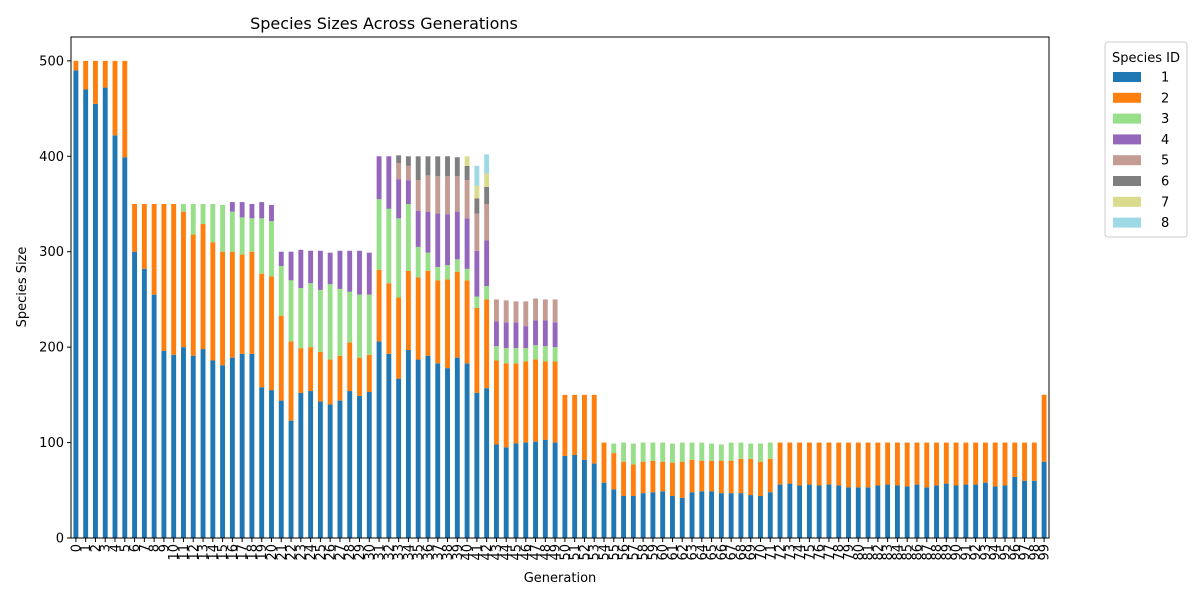 The image size is (1200, 600). Describe the element at coordinates (135, 548) in the screenshot. I see `x-tick-label-6: 6` at that location.